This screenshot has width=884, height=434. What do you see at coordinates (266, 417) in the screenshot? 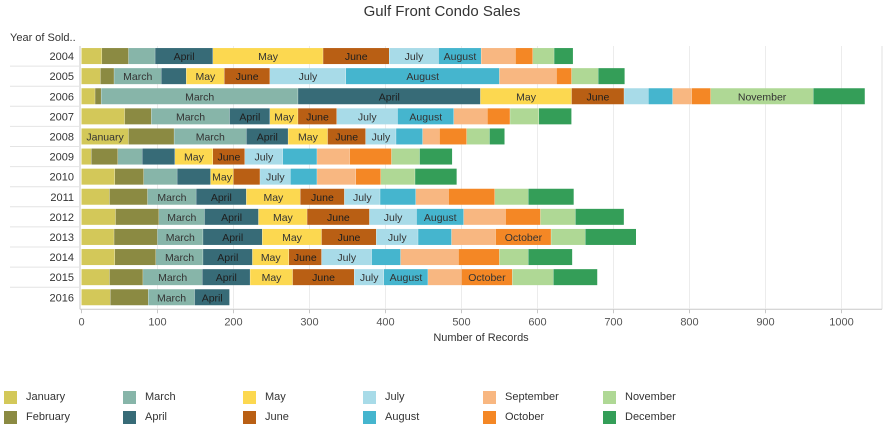
I see `legend-item: June` at bounding box center [266, 417].